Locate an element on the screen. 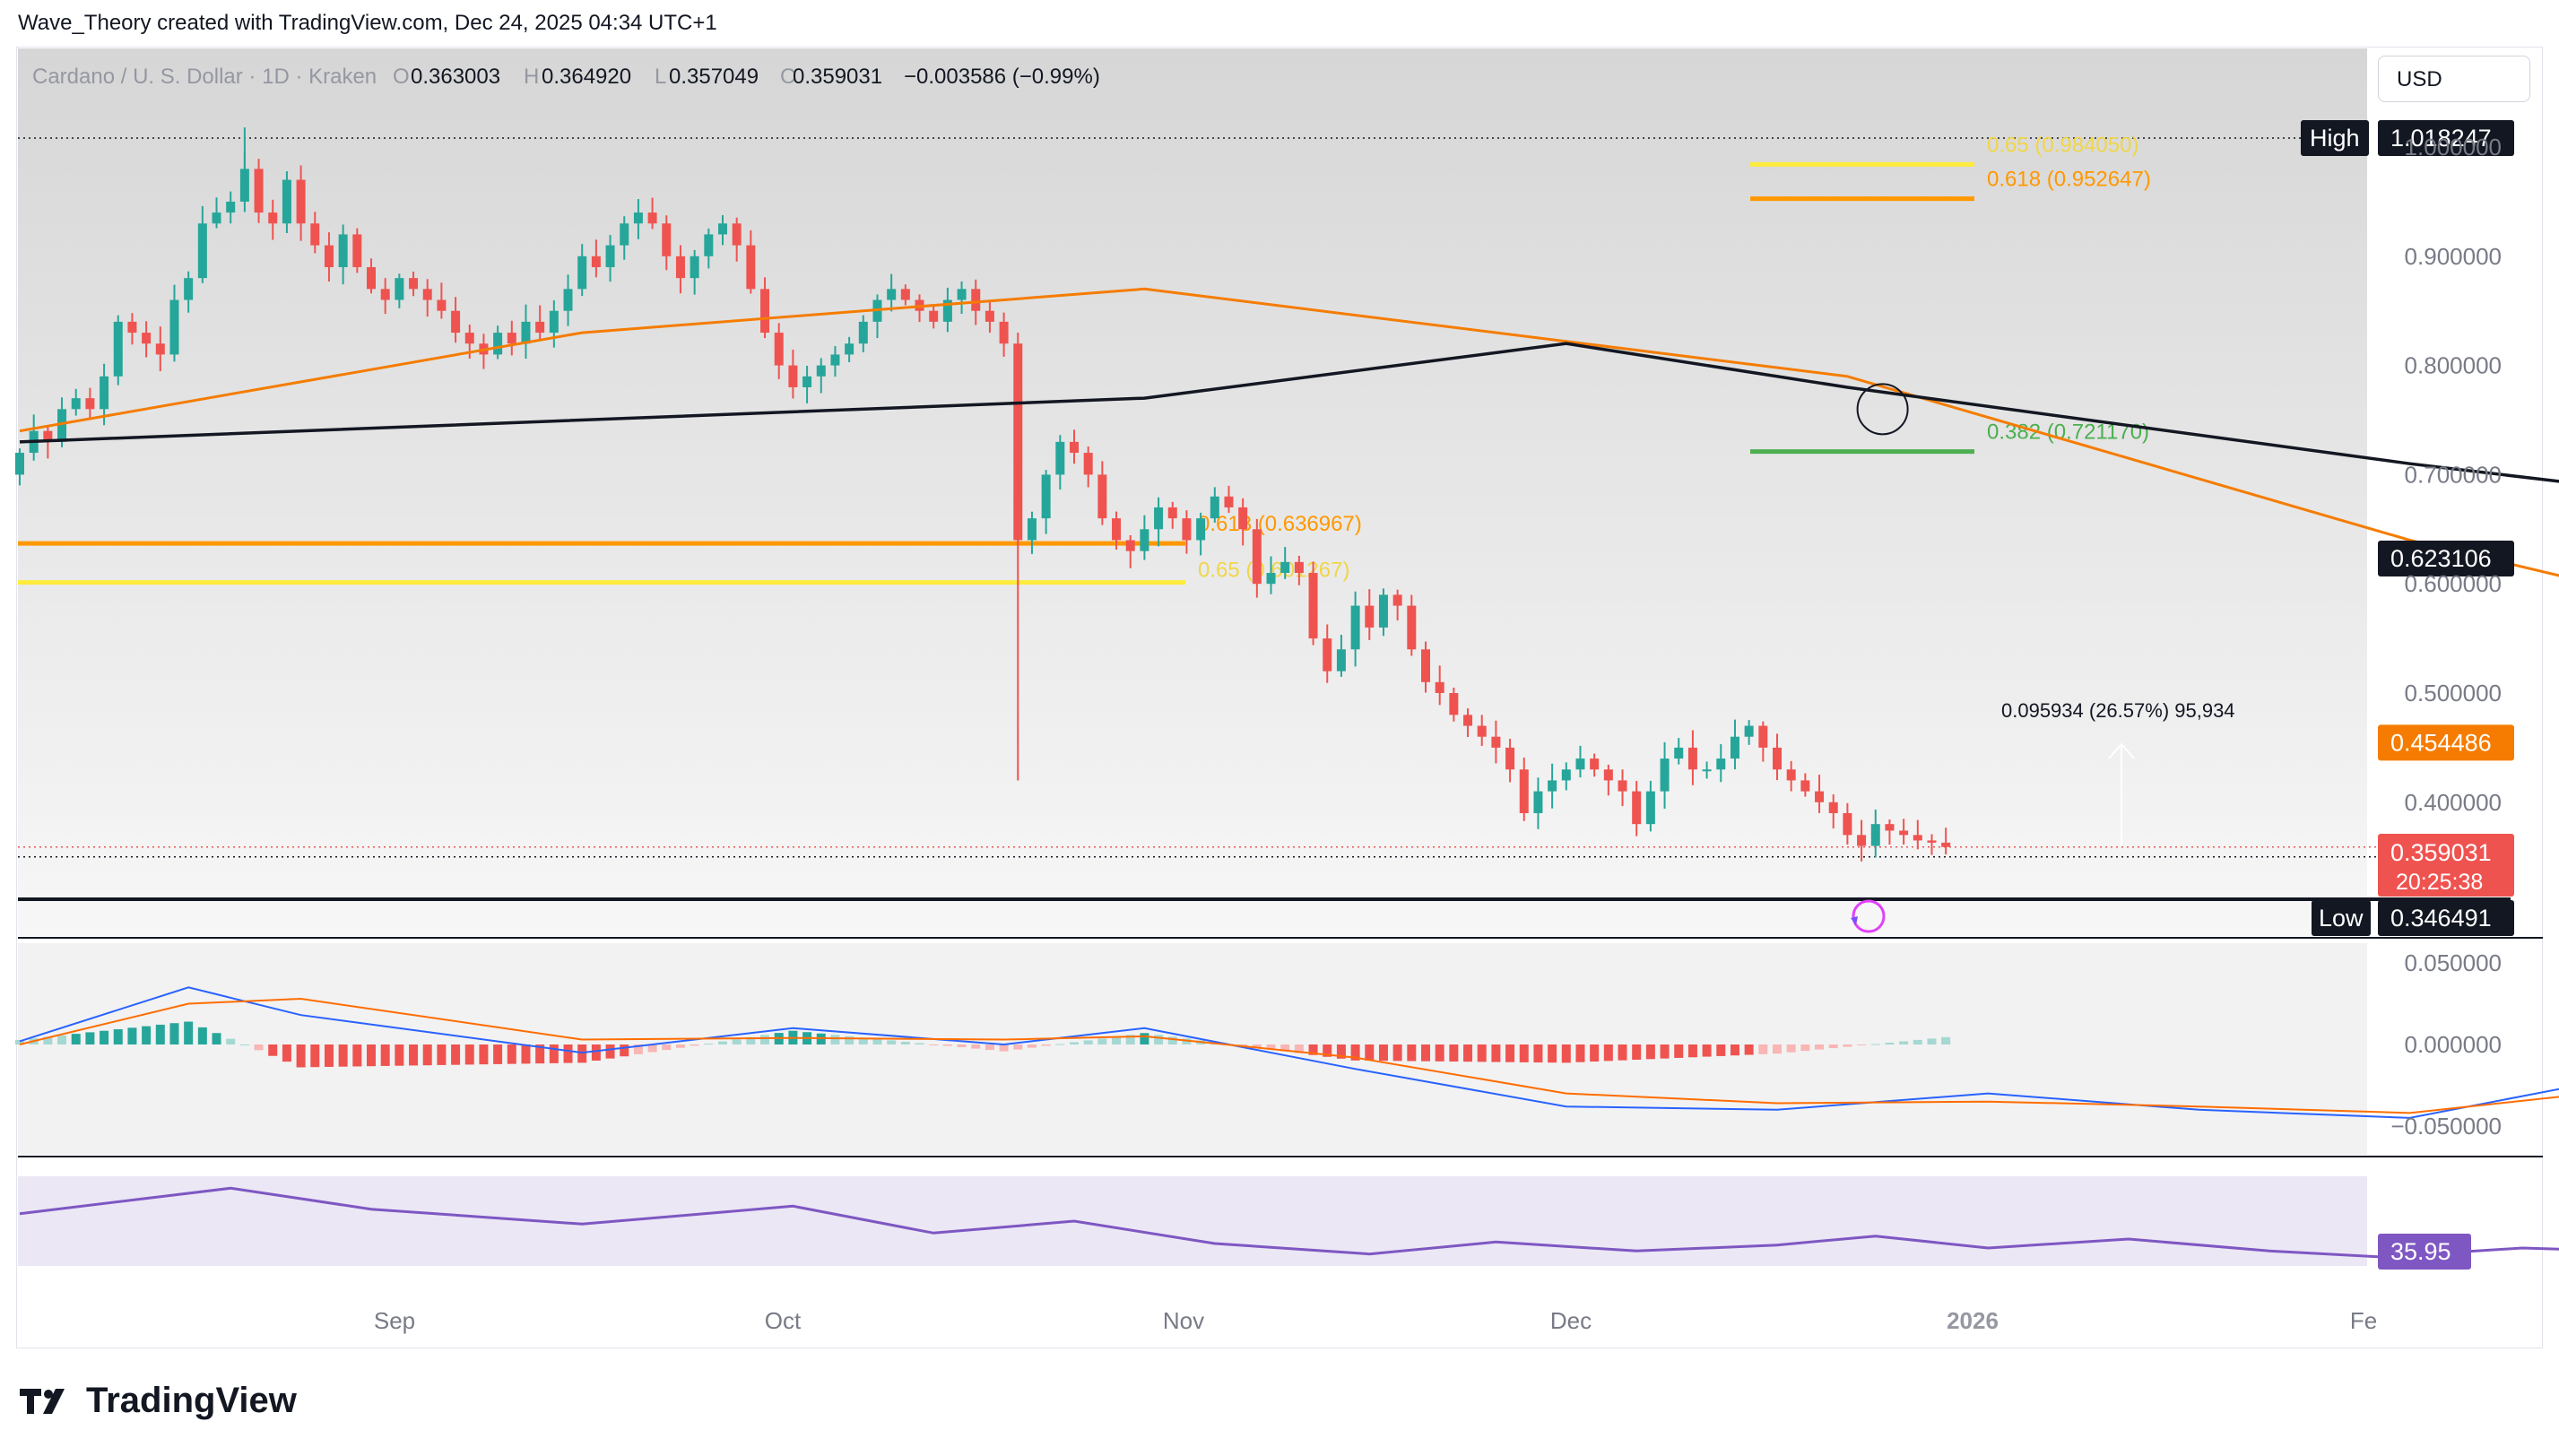 The height and width of the screenshot is (1456, 2559). low-value-tag-text: 0.346491 is located at coordinates (2441, 919).